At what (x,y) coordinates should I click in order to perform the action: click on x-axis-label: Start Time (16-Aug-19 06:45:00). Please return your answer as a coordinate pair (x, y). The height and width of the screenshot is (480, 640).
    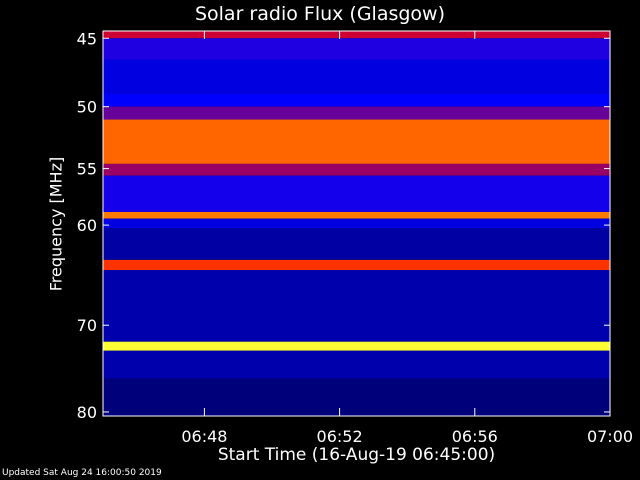
    Looking at the image, I should click on (356, 455).